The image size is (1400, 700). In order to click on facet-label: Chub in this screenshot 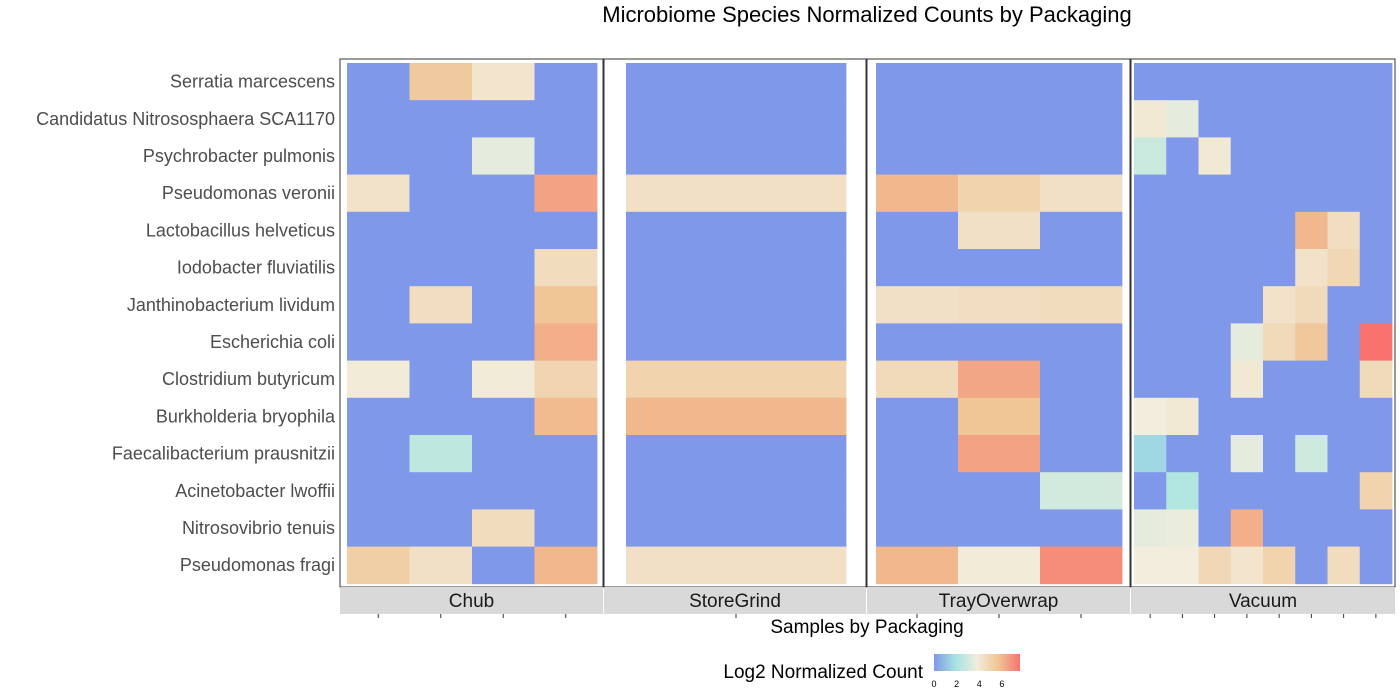, I will do `click(471, 601)`.